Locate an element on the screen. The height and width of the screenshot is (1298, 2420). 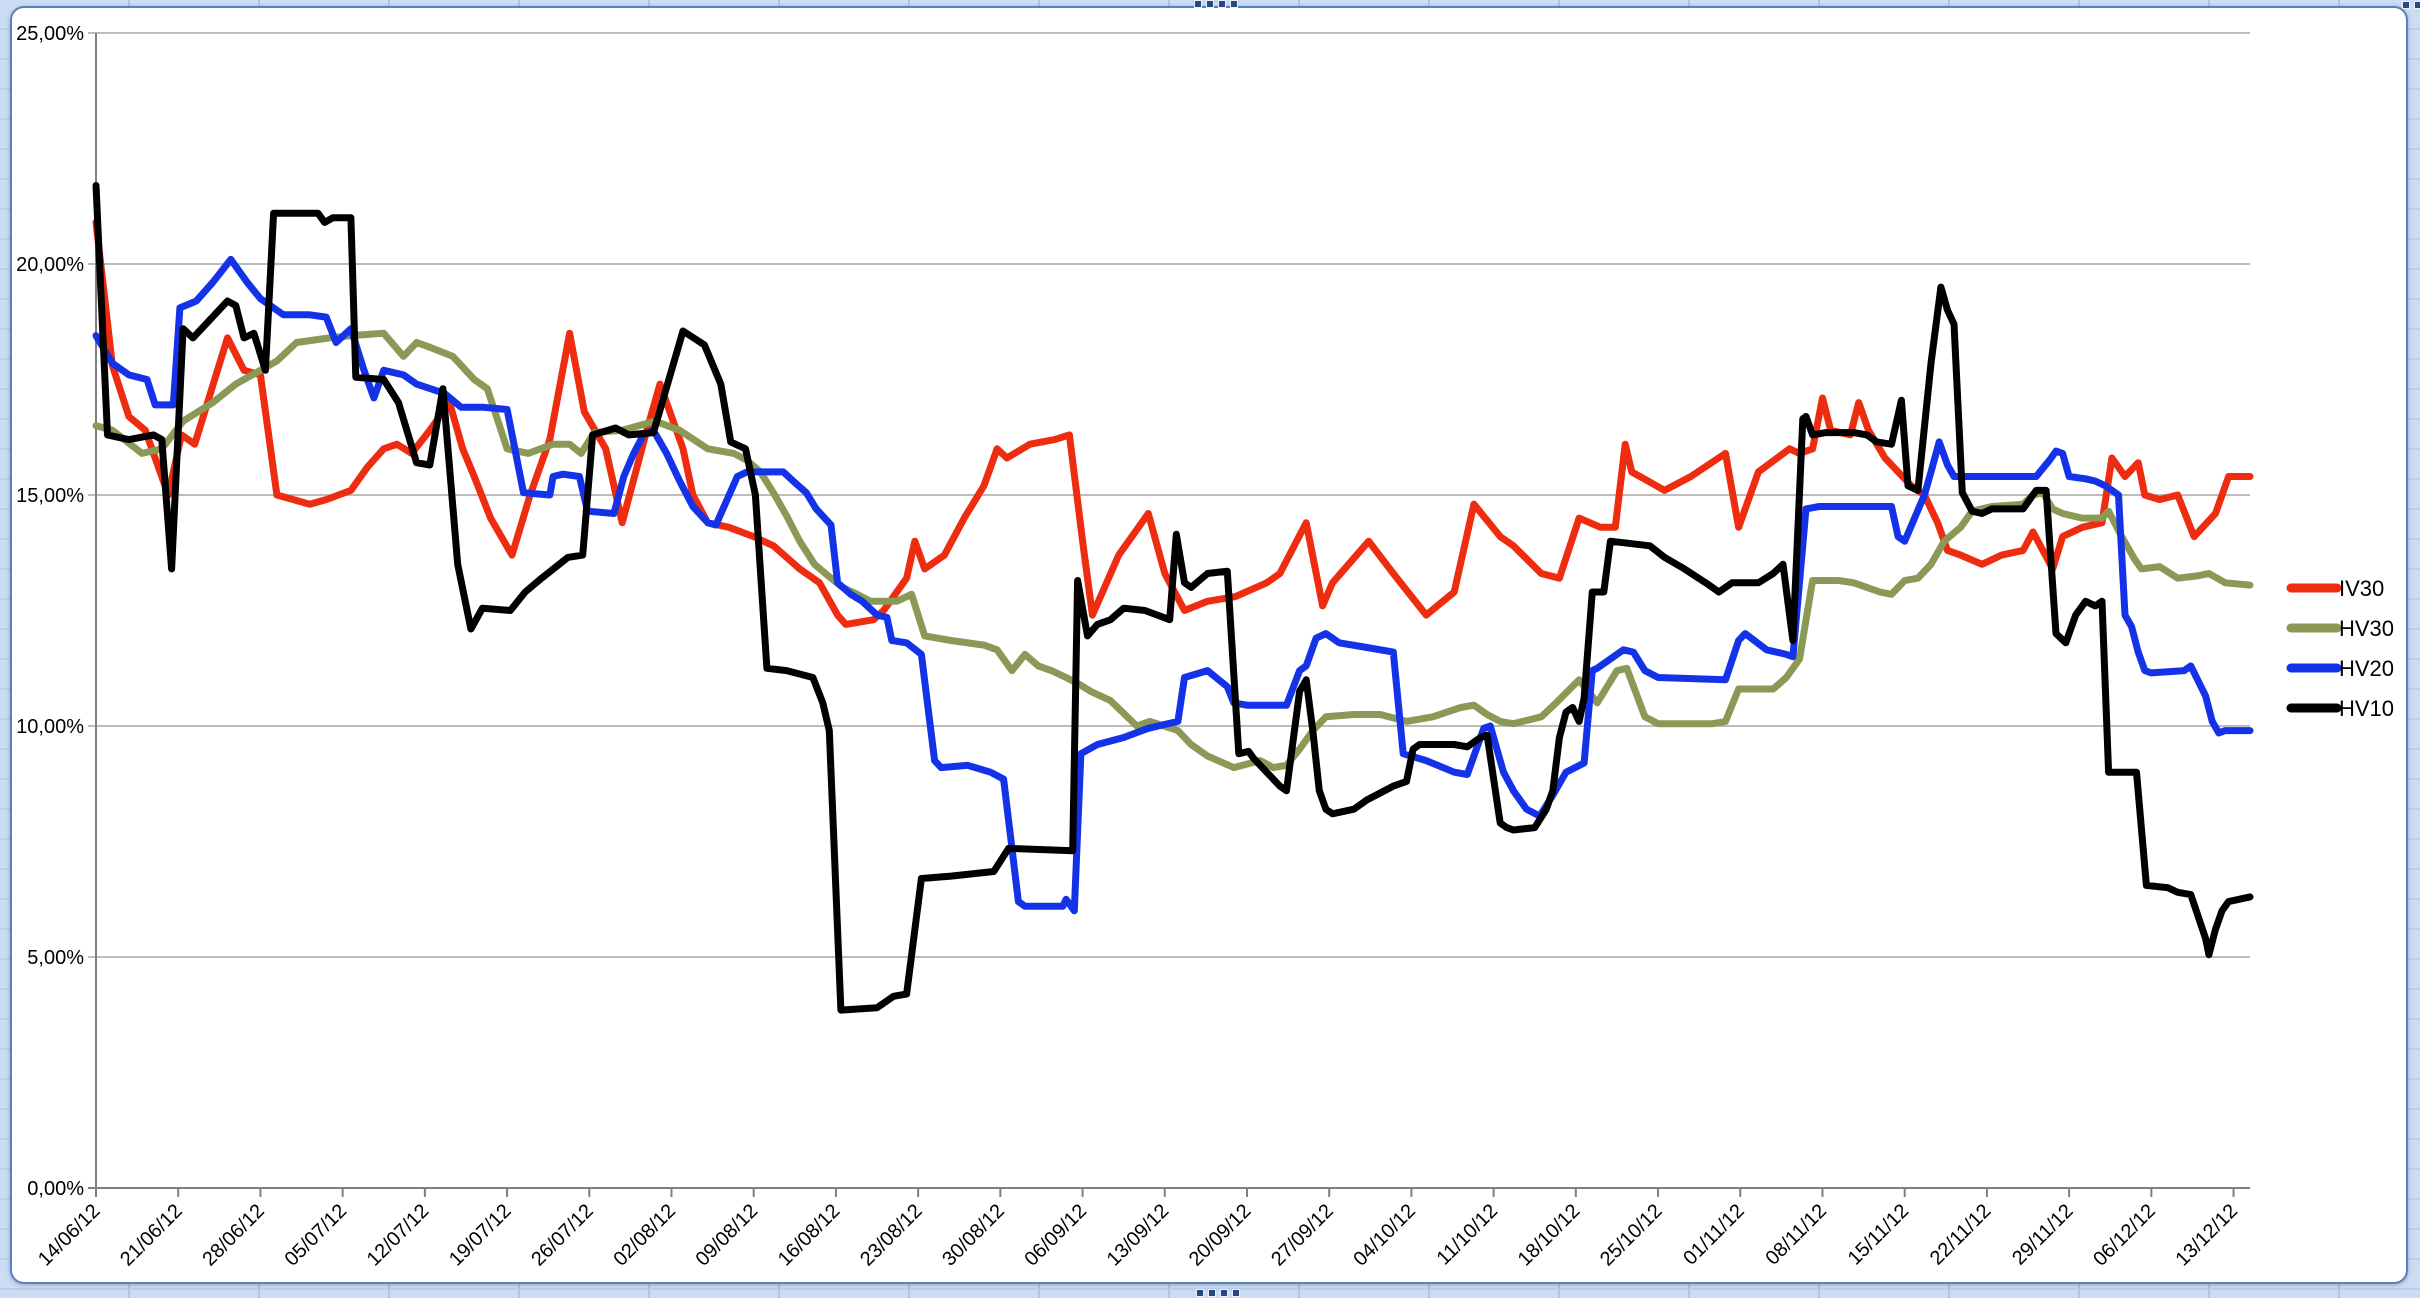
legend-label-IV30: IV30 is located at coordinates (2361, 588).